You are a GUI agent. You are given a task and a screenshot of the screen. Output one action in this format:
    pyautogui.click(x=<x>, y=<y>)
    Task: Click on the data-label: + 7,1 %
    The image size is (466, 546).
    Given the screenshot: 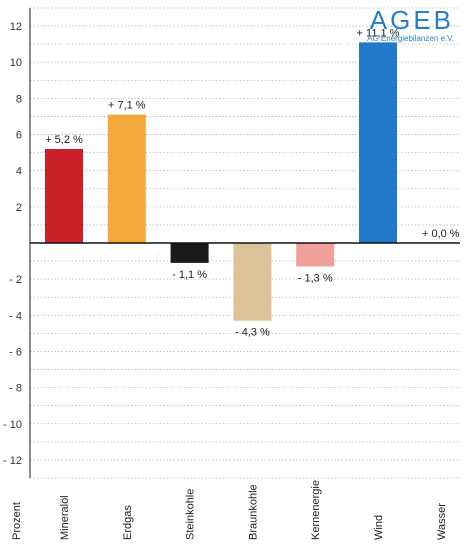 What is the action you would take?
    pyautogui.click(x=127, y=106)
    